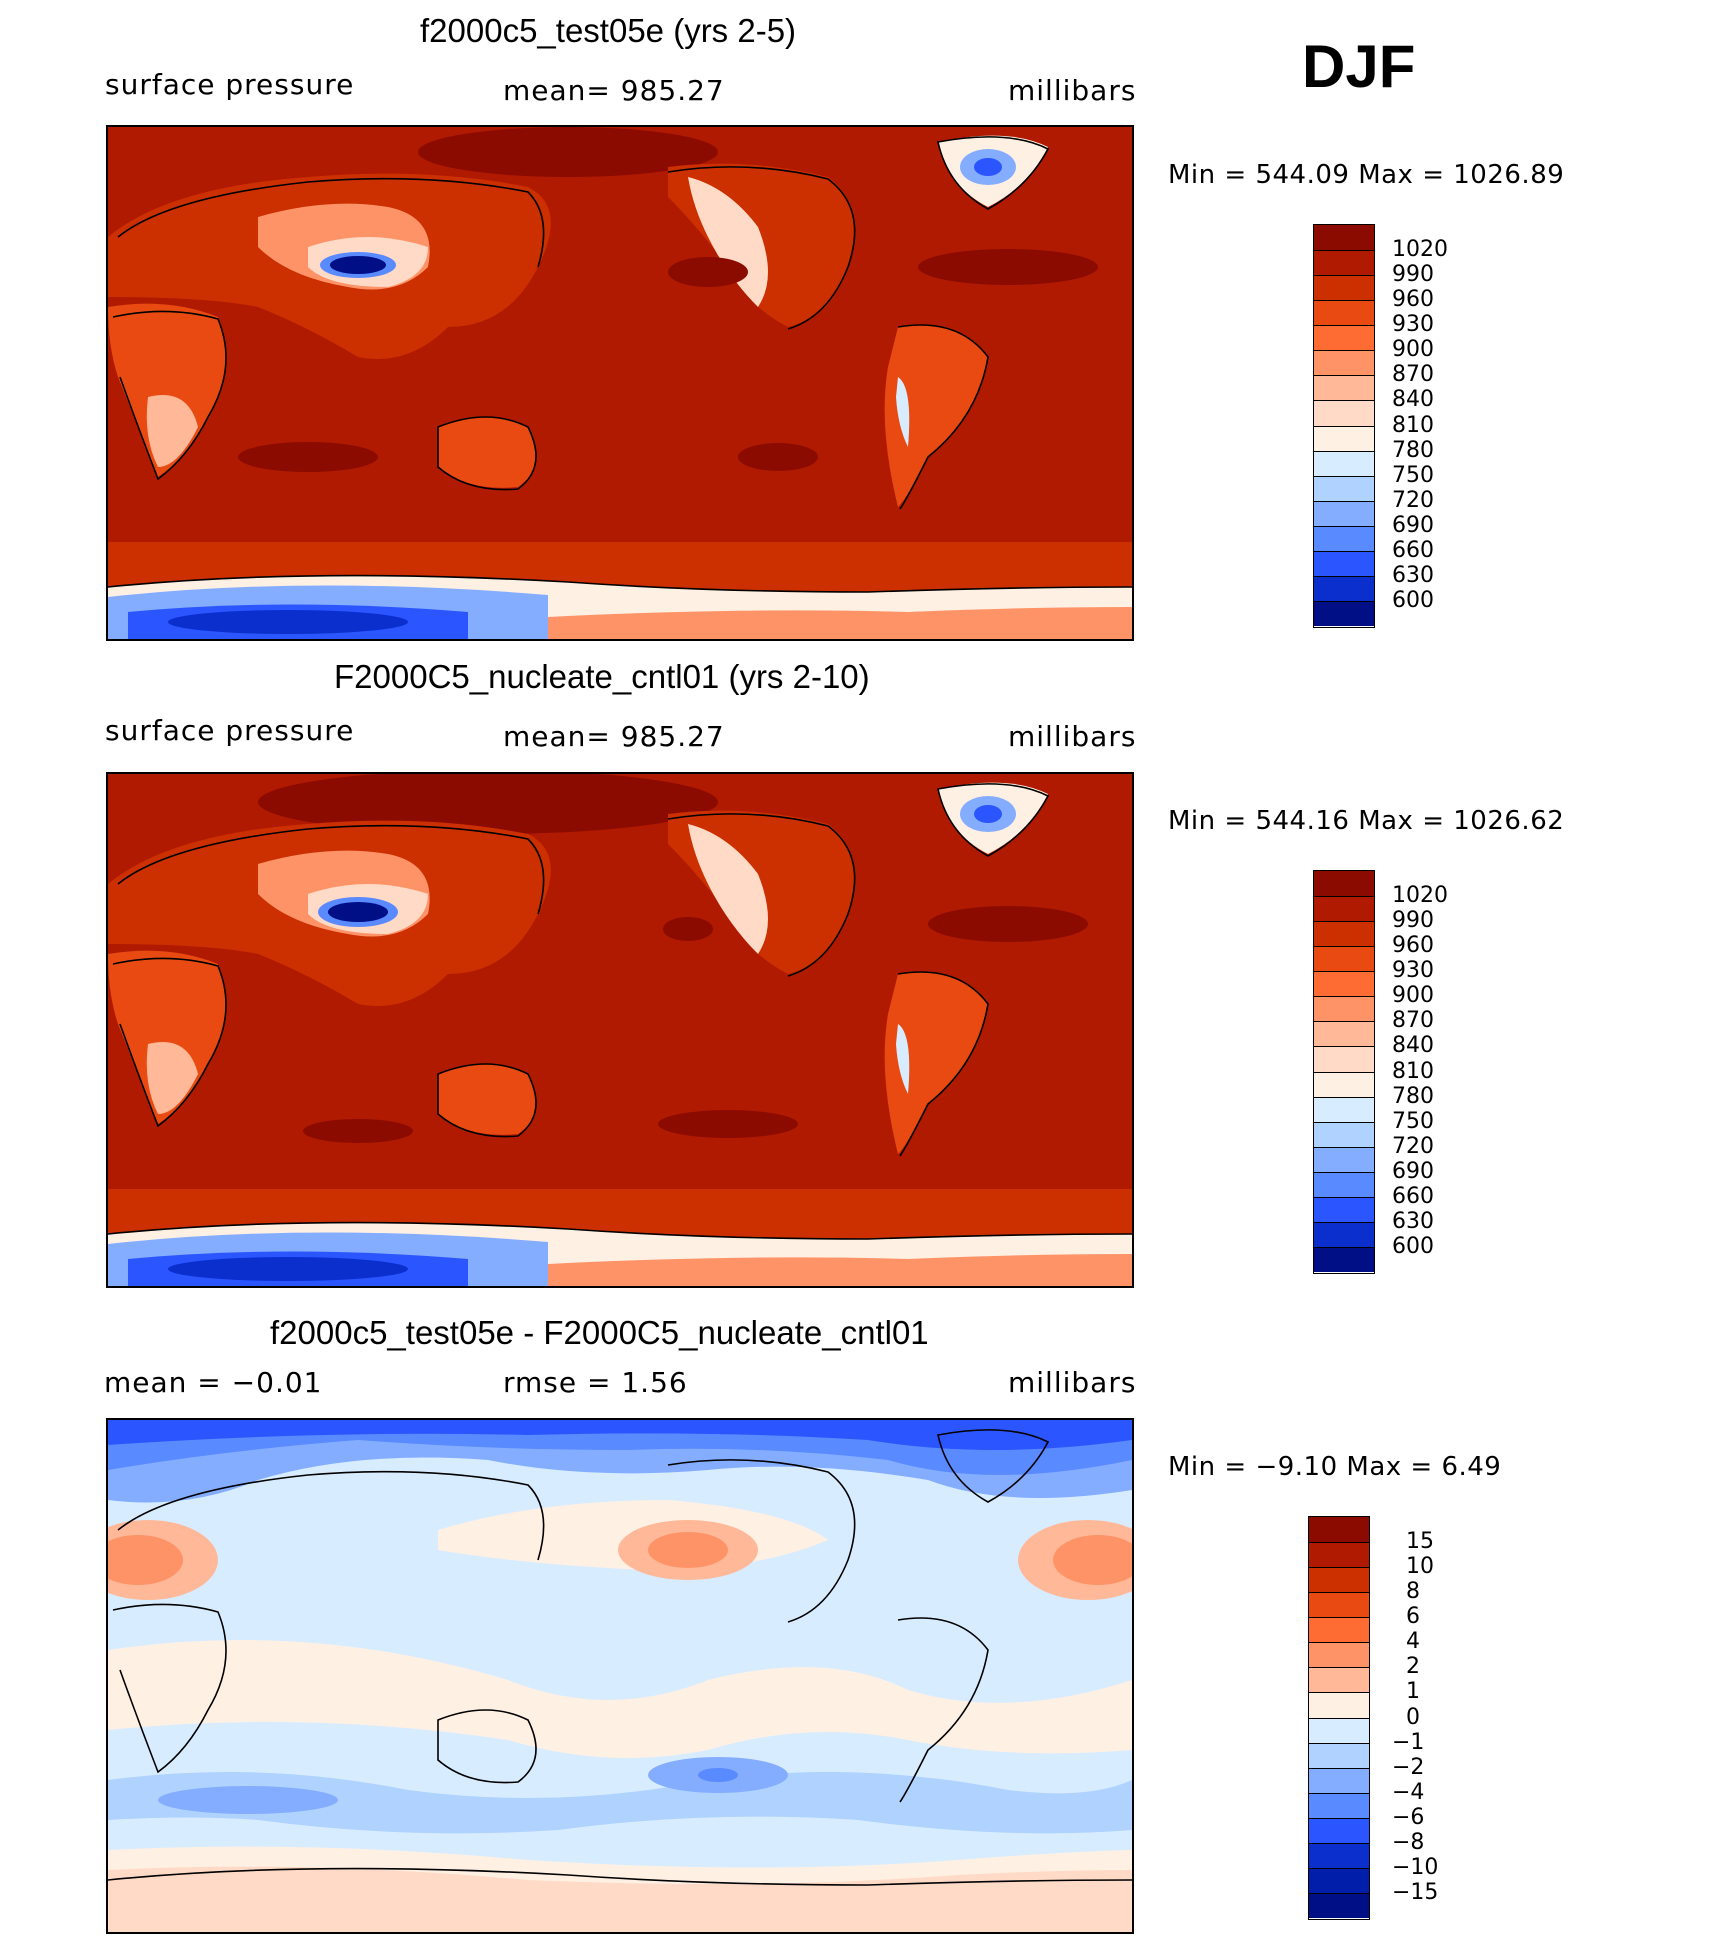 Image resolution: width=1710 pixels, height=1941 pixels. Describe the element at coordinates (620, 1803) in the screenshot. I see `southern-negative-band` at that location.